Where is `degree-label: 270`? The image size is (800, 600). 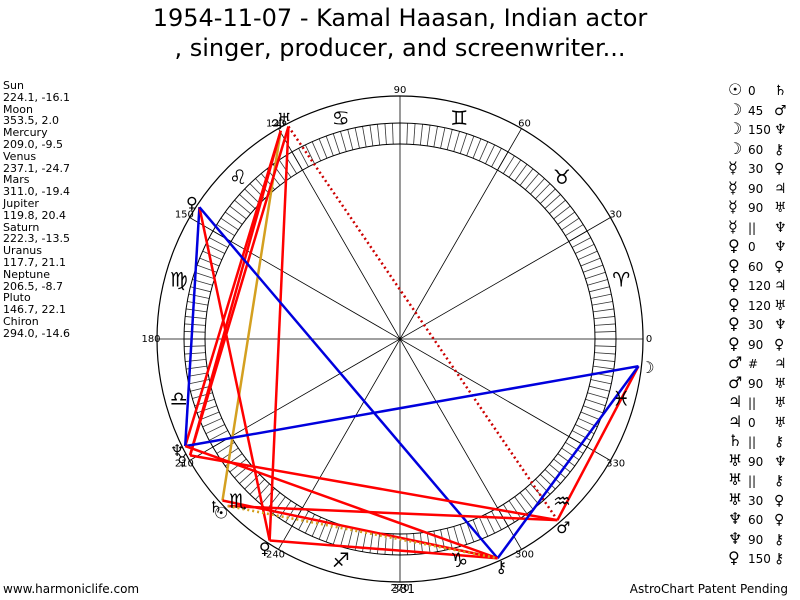
degree-label: 270 is located at coordinates (399, 588).